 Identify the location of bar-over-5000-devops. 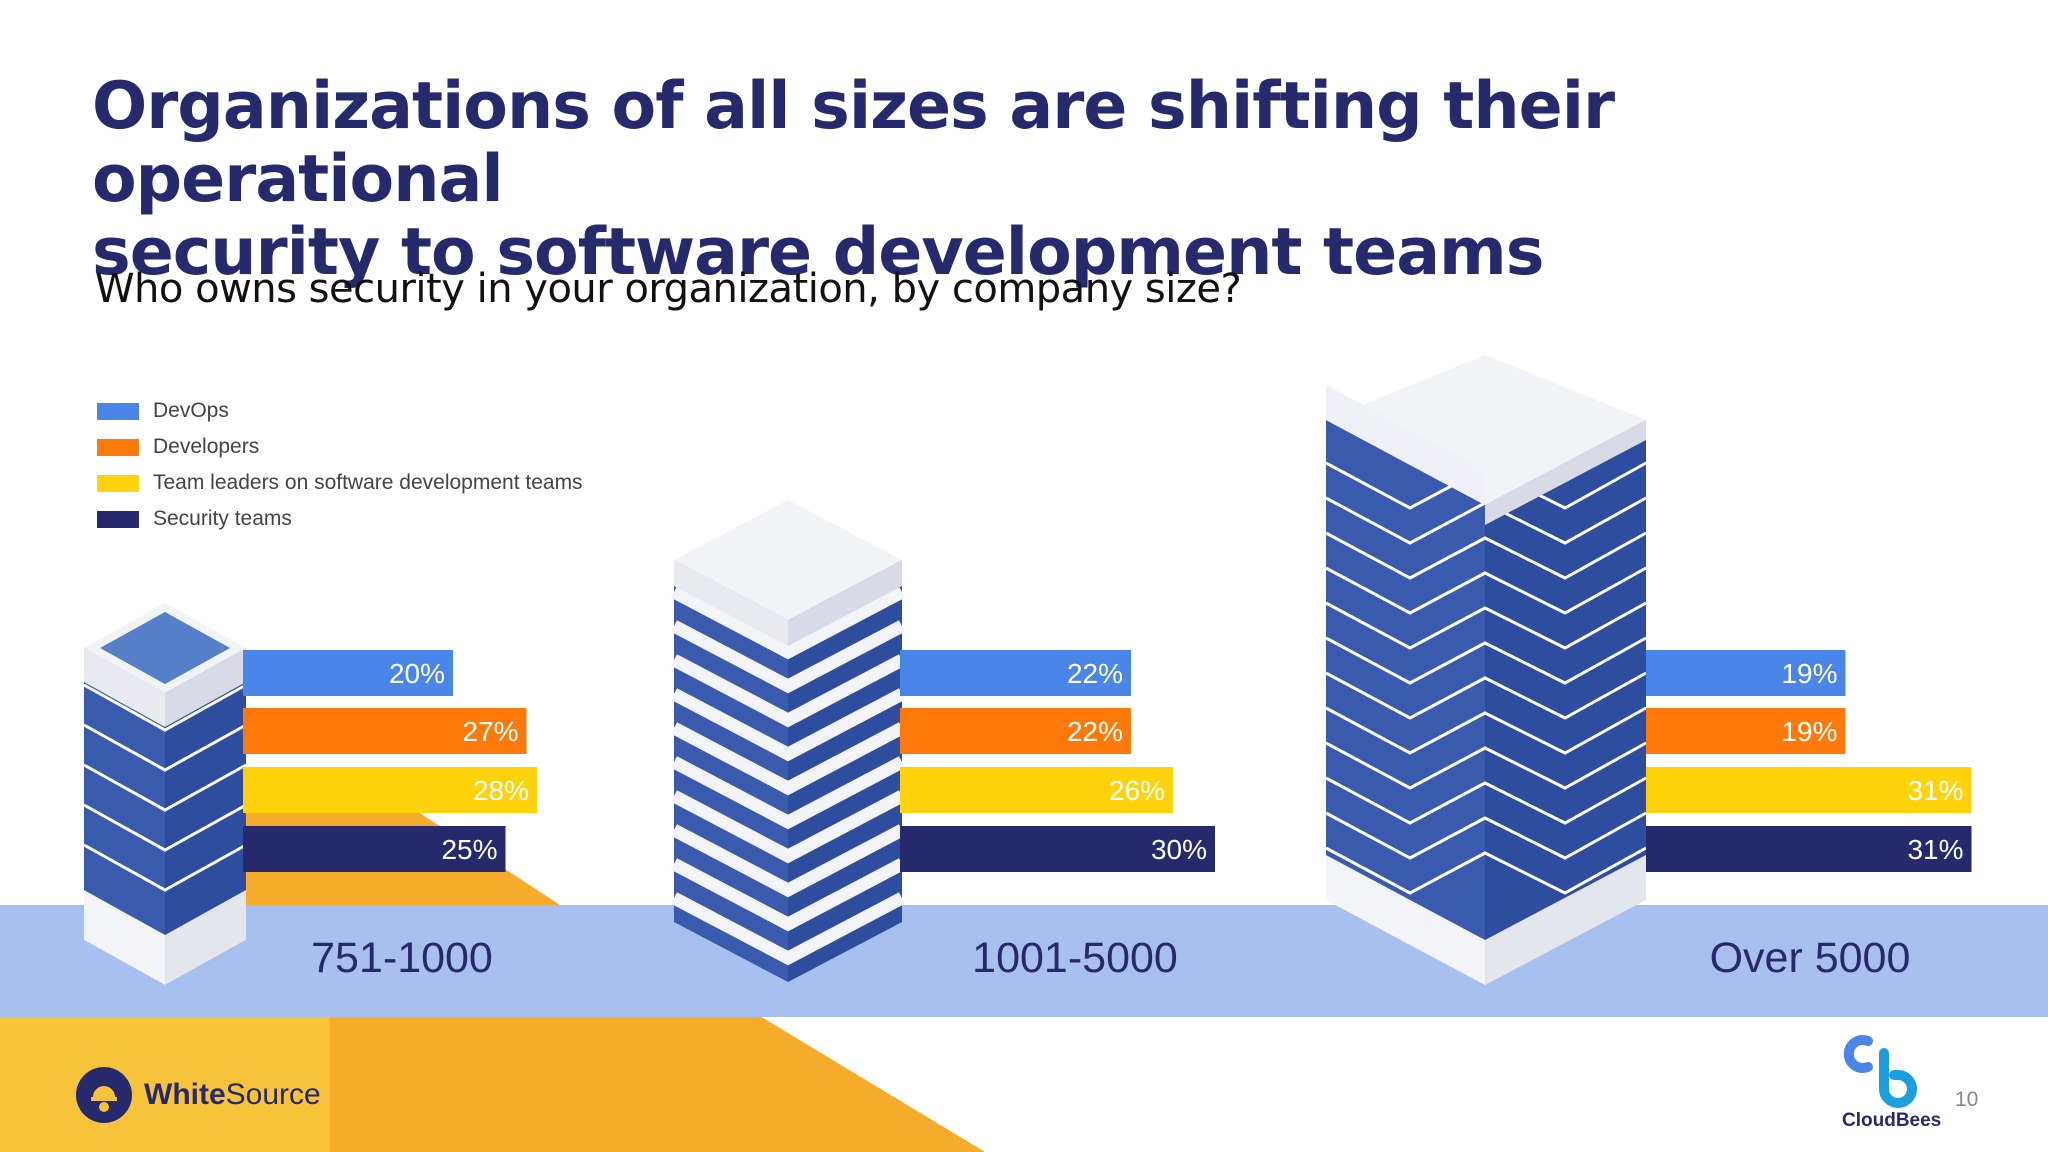
(1746, 673).